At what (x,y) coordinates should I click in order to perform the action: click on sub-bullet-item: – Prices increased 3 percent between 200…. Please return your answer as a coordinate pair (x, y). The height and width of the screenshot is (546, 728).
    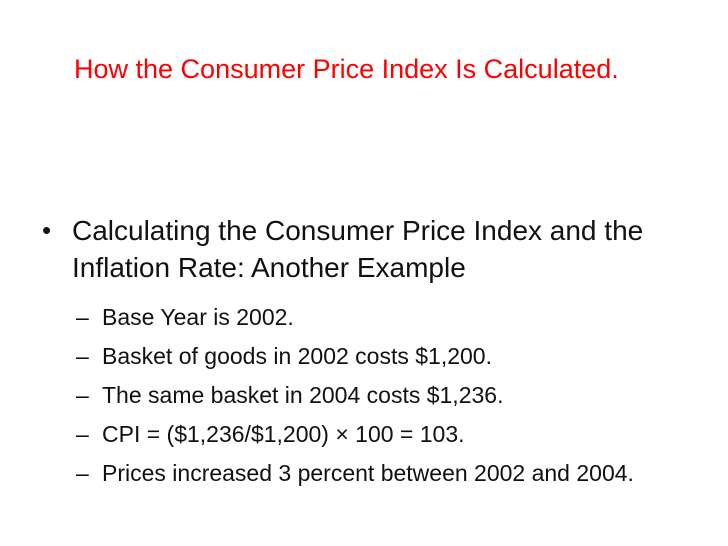
    Looking at the image, I should click on (381, 473).